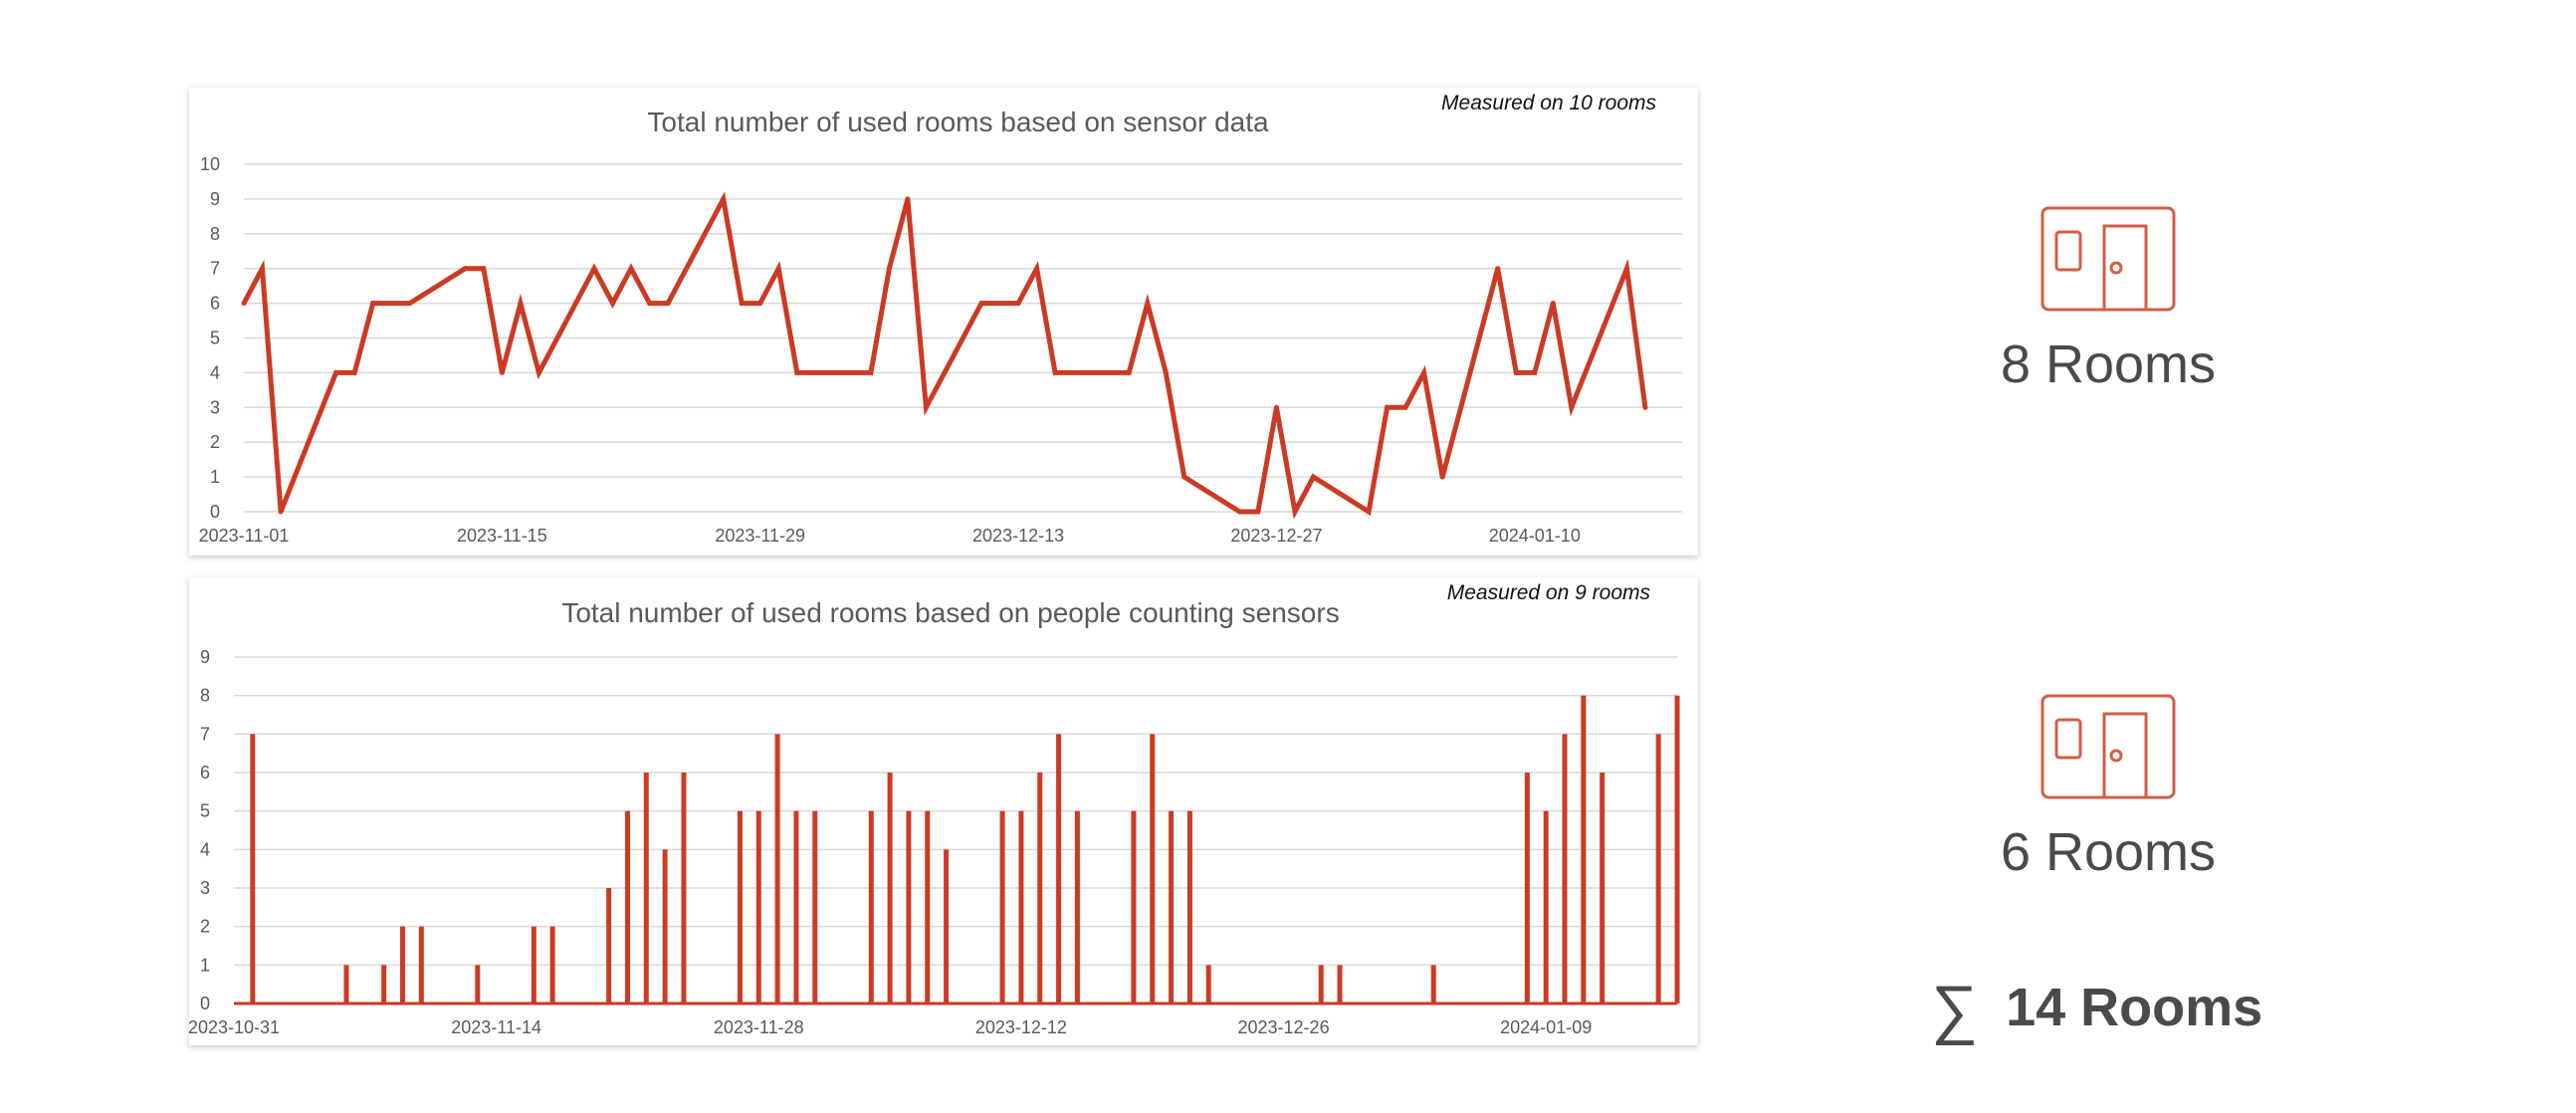 The width and height of the screenshot is (2576, 1113). Describe the element at coordinates (1546, 1027) in the screenshot. I see `x-tick-label: 2024-01-09` at that location.